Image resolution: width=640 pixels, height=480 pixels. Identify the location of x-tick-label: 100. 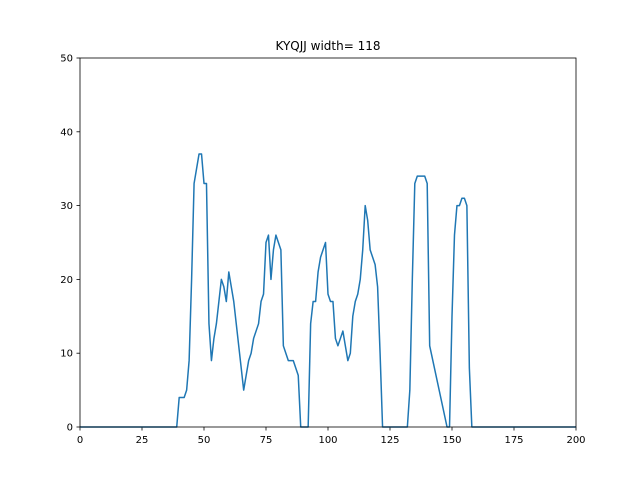
(327, 440).